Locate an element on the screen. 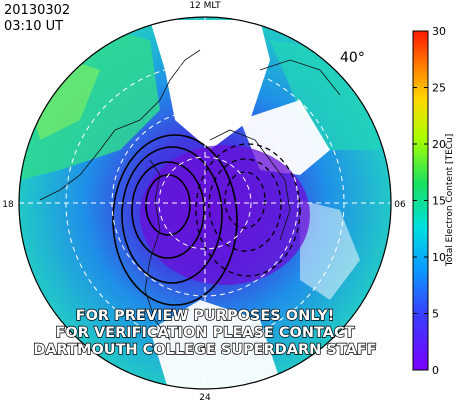 Image resolution: width=459 pixels, height=400 pixels. colorbar-tick-label: 5 is located at coordinates (435, 314).